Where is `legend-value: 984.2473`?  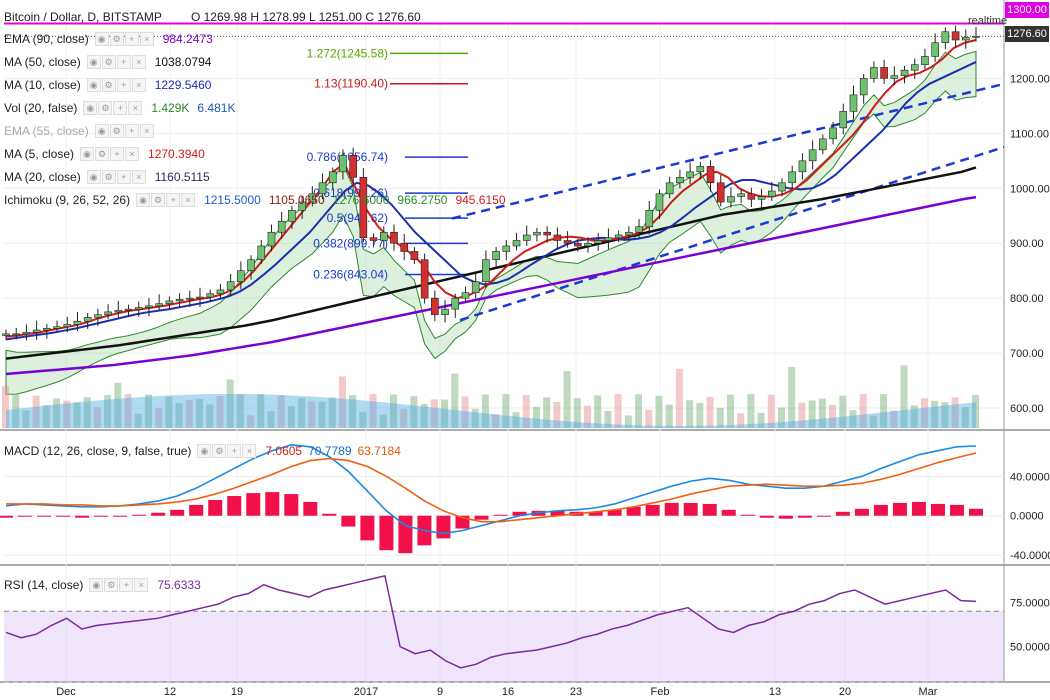
legend-value: 984.2473 is located at coordinates (187, 39).